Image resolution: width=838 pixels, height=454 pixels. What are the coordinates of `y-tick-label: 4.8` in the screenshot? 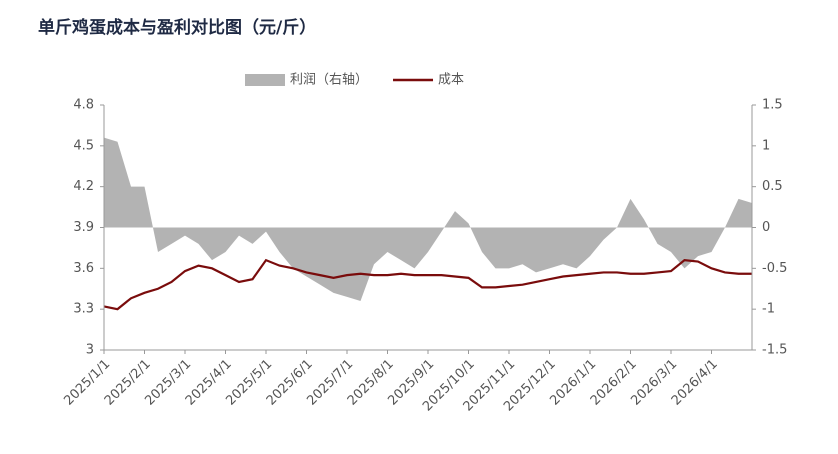 It's located at (83, 105).